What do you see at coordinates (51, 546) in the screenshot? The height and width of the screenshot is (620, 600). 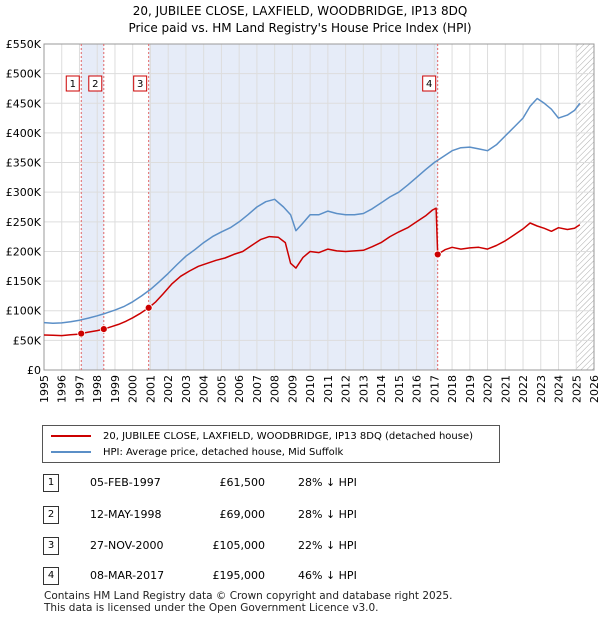 I see `transaction-number-badge: 3` at bounding box center [51, 546].